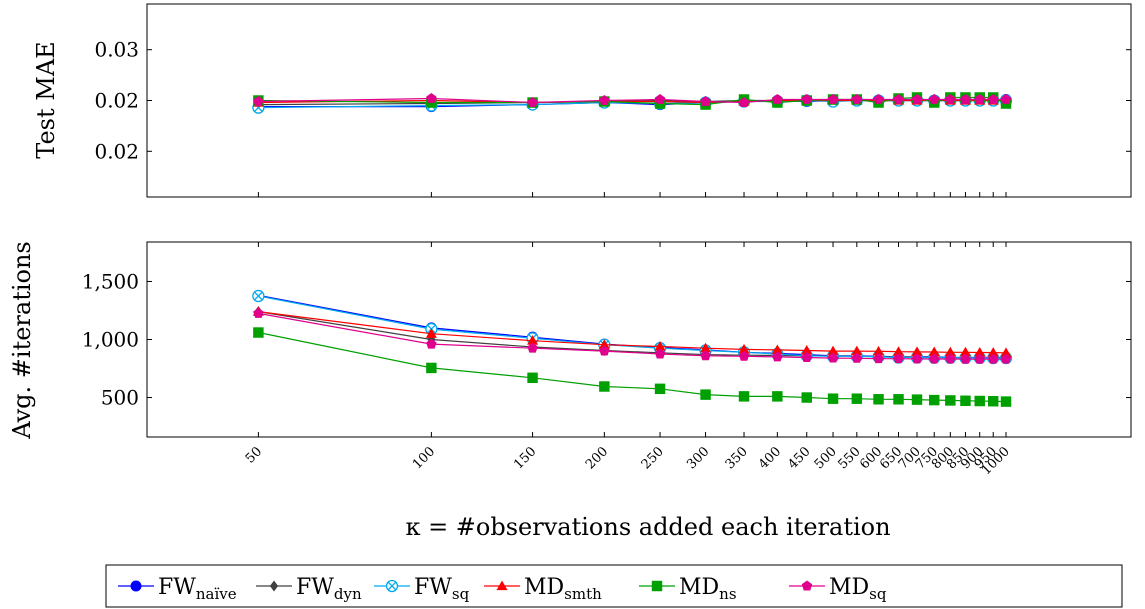 This screenshot has width=1145, height=609. I want to click on x-tick-label: 250, so click(653, 458).